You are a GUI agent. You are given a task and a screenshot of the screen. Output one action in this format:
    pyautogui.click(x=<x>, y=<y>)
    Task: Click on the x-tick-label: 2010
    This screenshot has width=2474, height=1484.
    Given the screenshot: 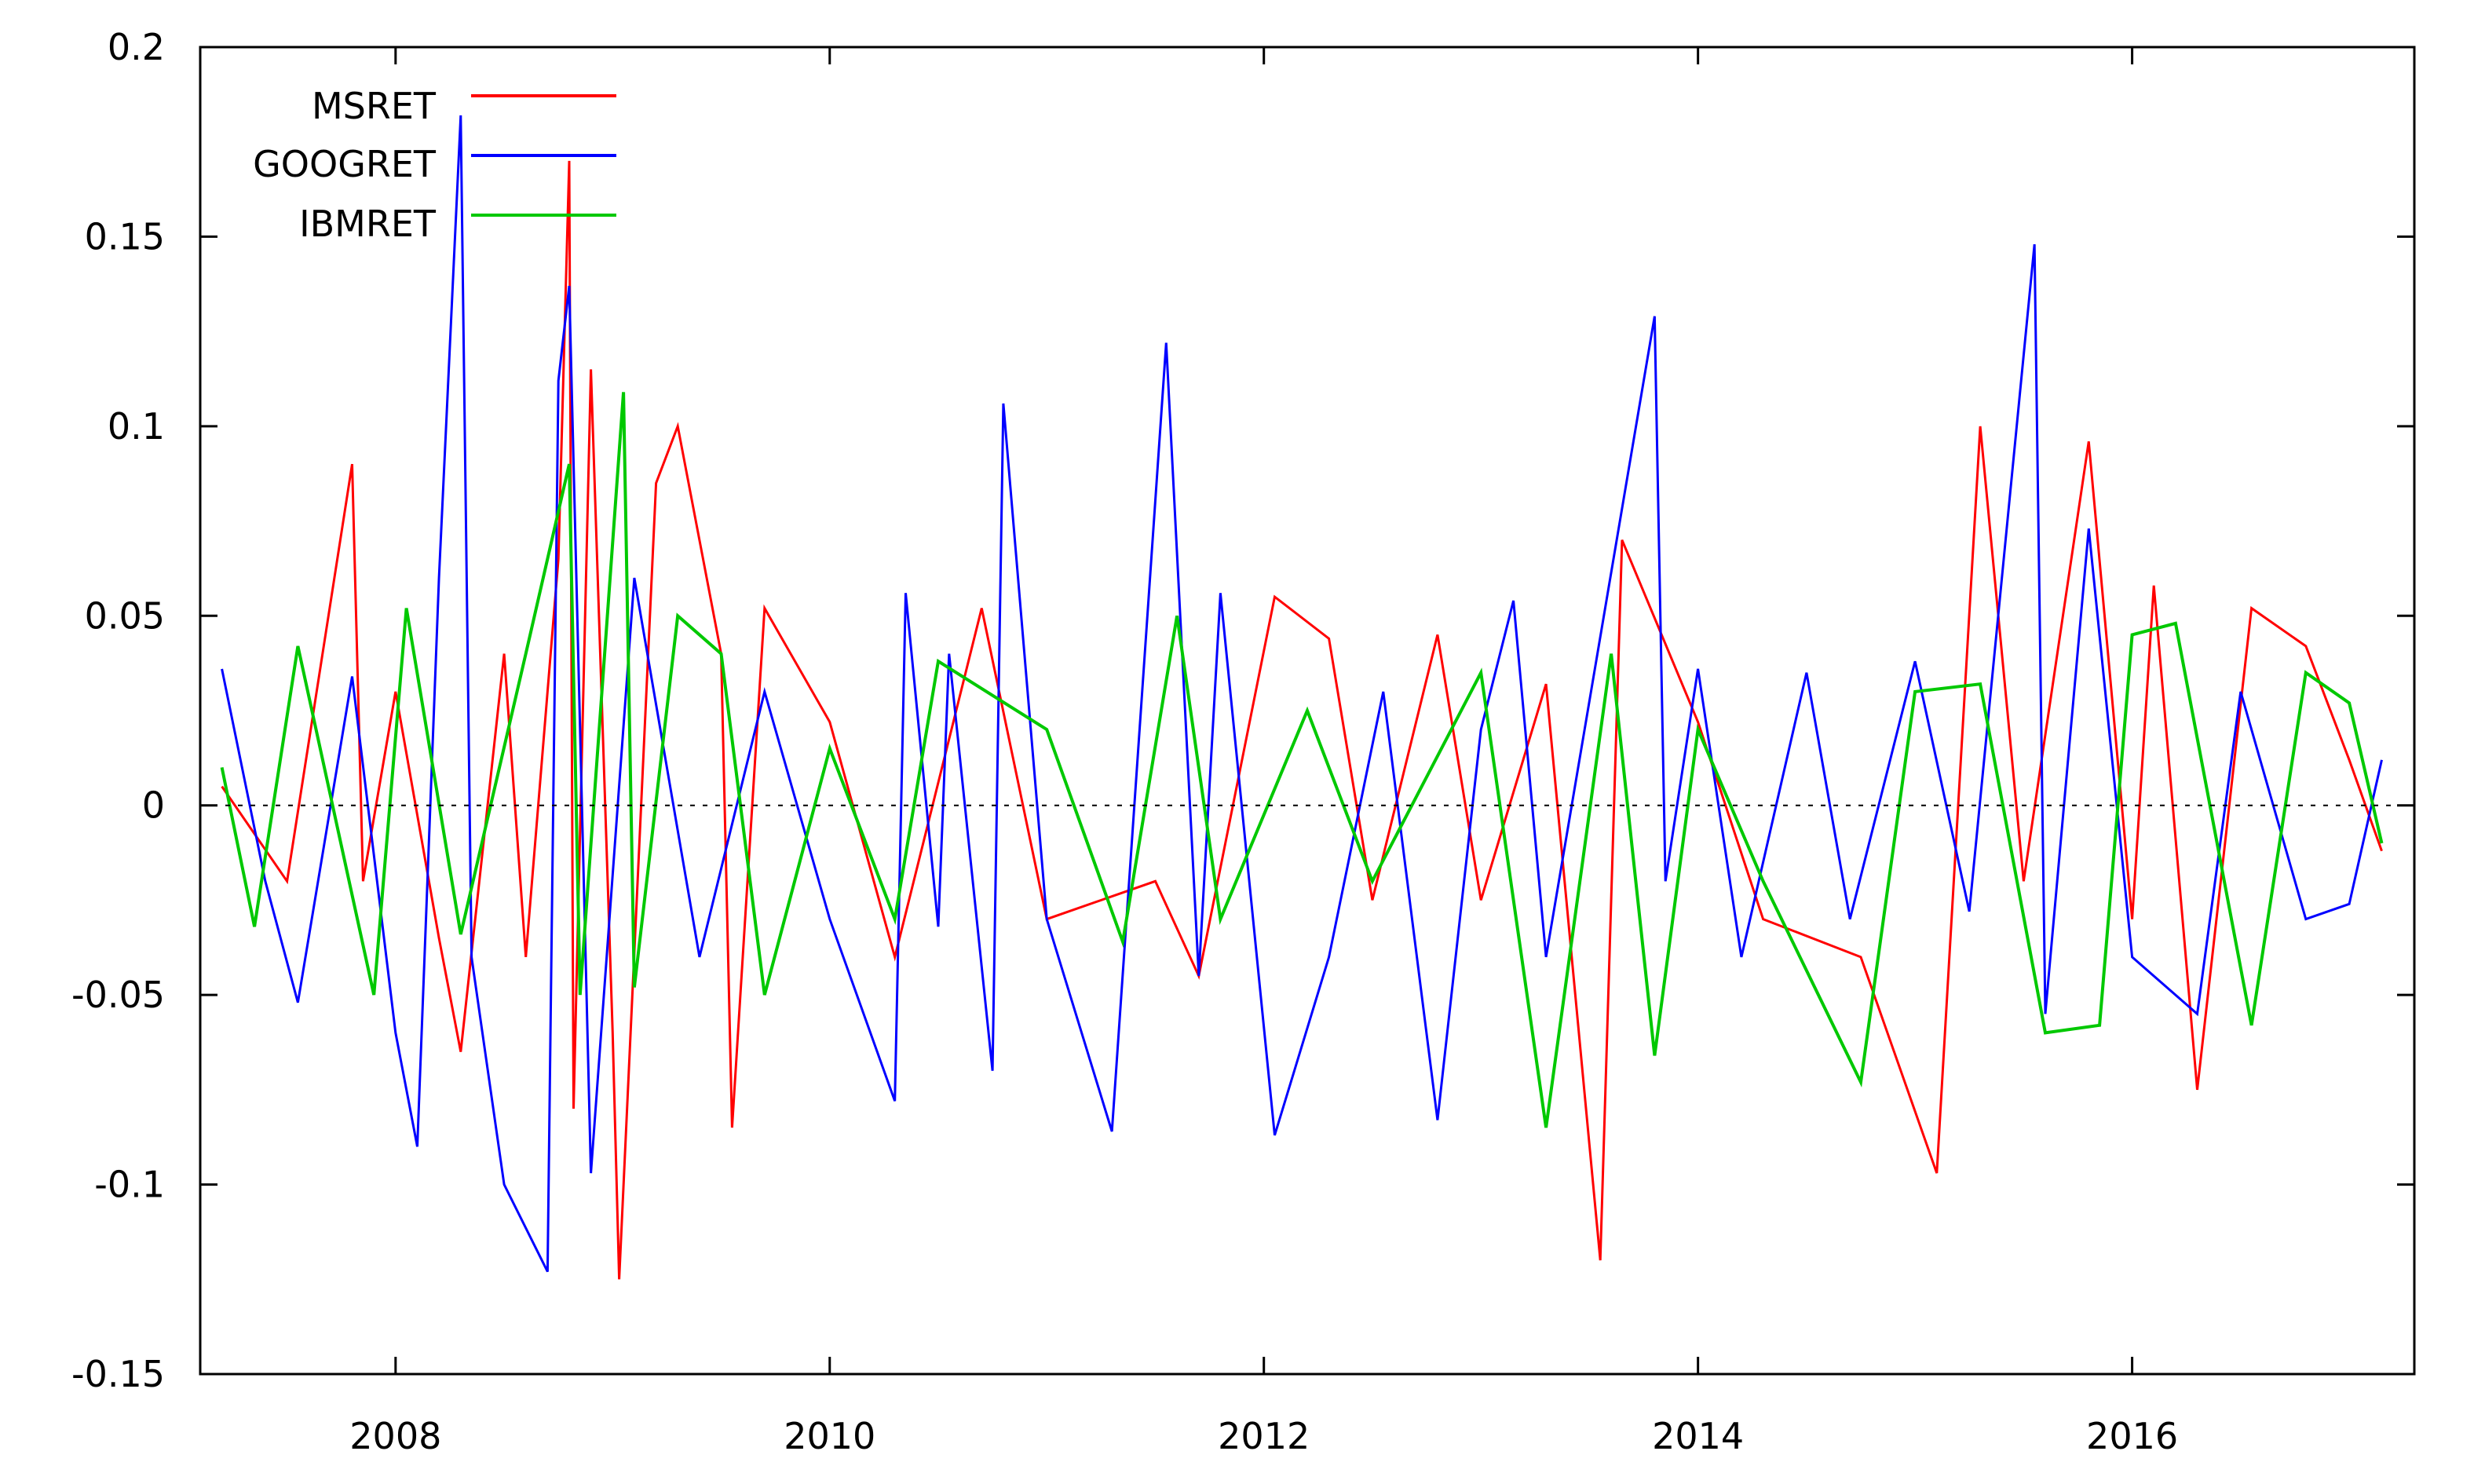 What is the action you would take?
    pyautogui.click(x=829, y=1436)
    